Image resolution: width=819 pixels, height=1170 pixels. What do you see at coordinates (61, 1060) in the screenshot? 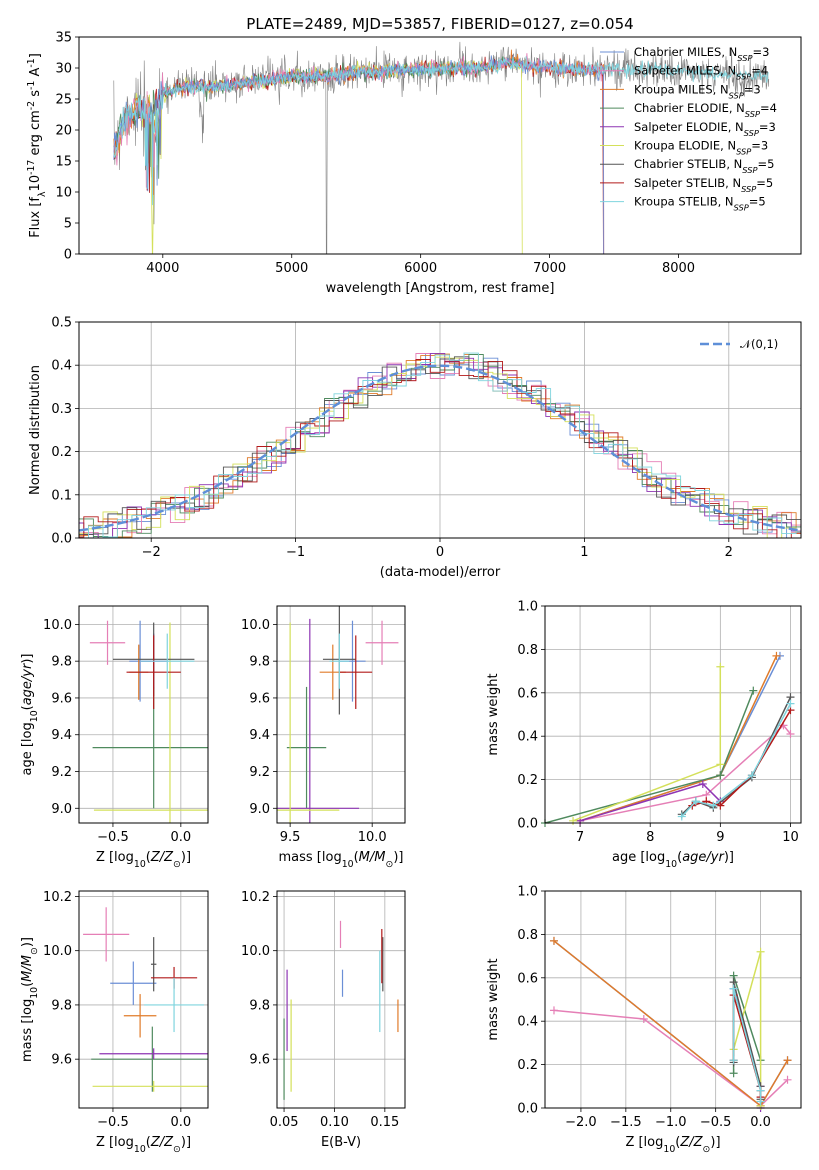
I see `mass-vs-Z-ytick-label: 9.6` at bounding box center [61, 1060].